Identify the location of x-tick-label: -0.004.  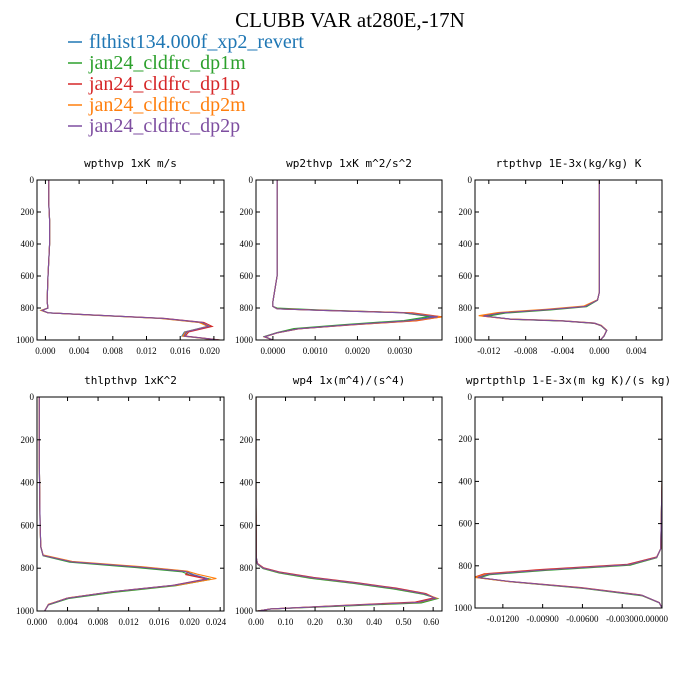
(563, 351).